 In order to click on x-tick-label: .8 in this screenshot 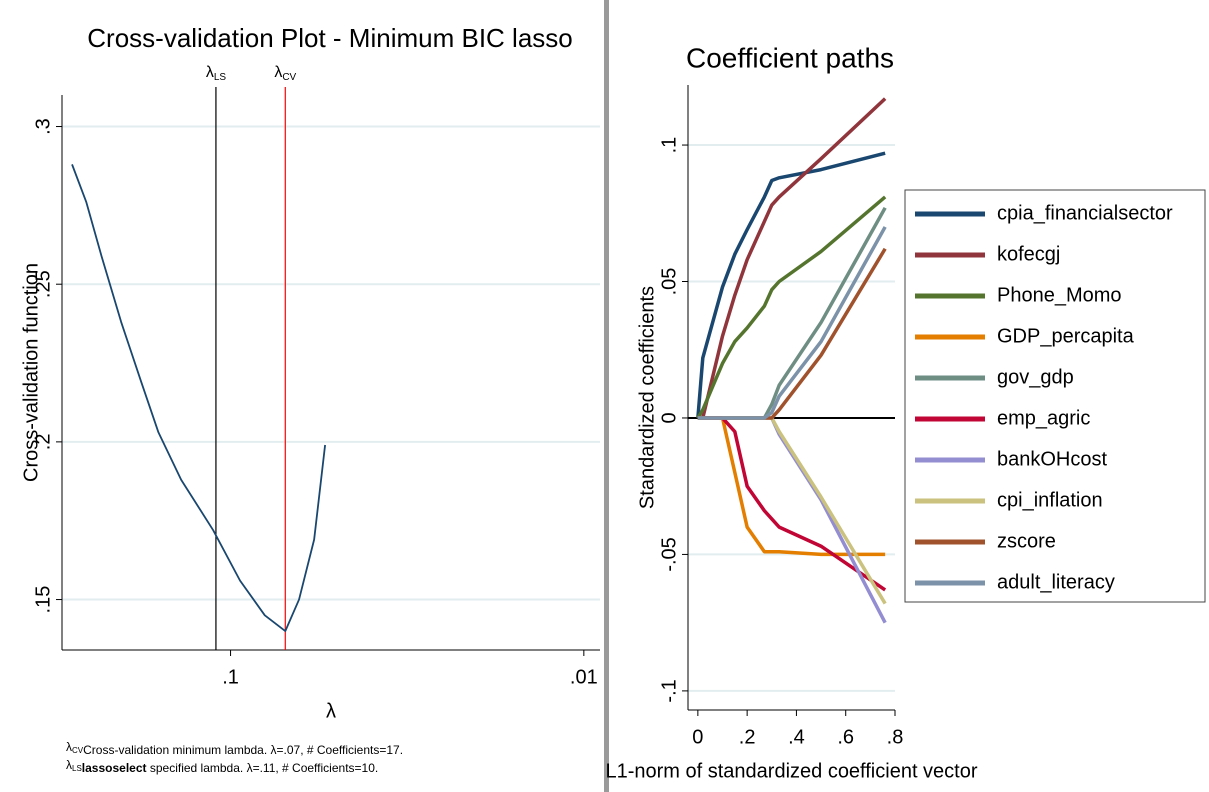, I will do `click(895, 737)`.